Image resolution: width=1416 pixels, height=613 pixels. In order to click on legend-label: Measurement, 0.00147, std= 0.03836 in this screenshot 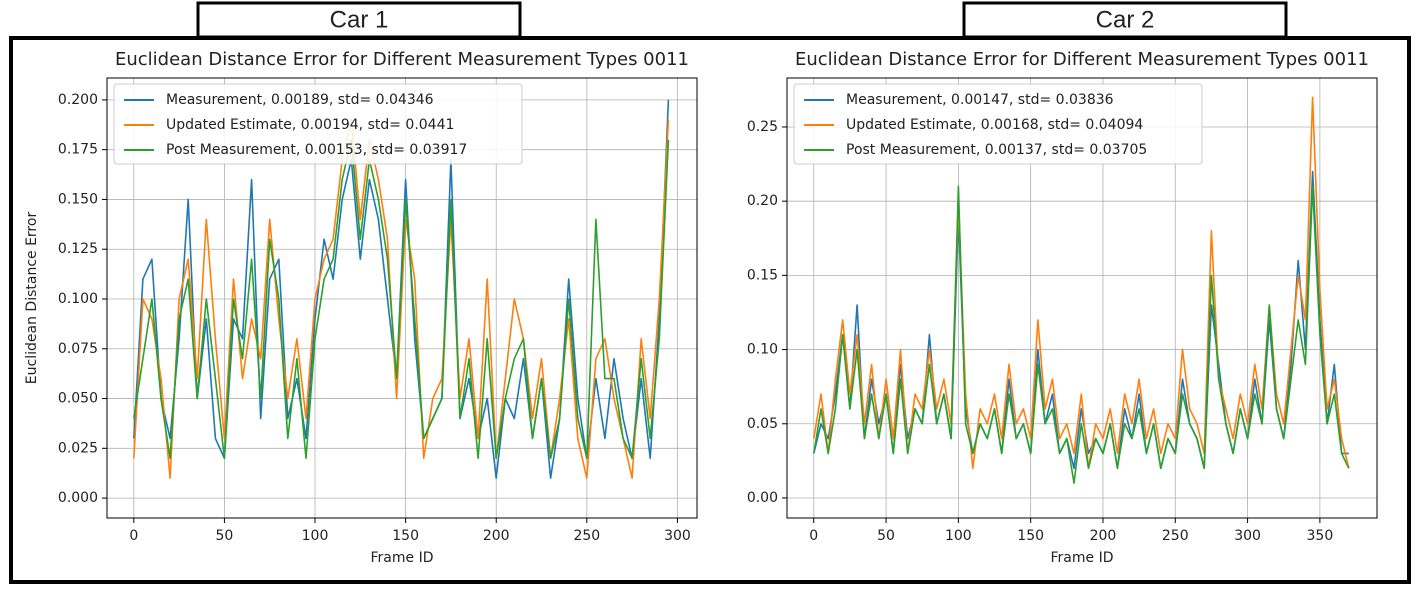, I will do `click(980, 100)`.